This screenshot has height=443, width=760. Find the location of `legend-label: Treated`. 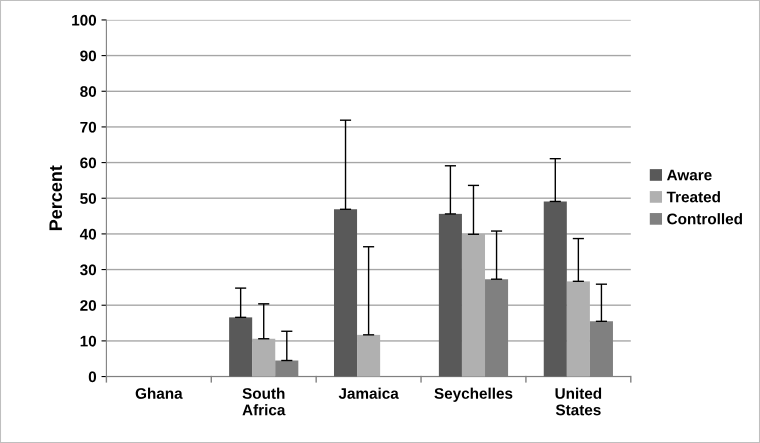

legend-label: Treated is located at coordinates (693, 196).